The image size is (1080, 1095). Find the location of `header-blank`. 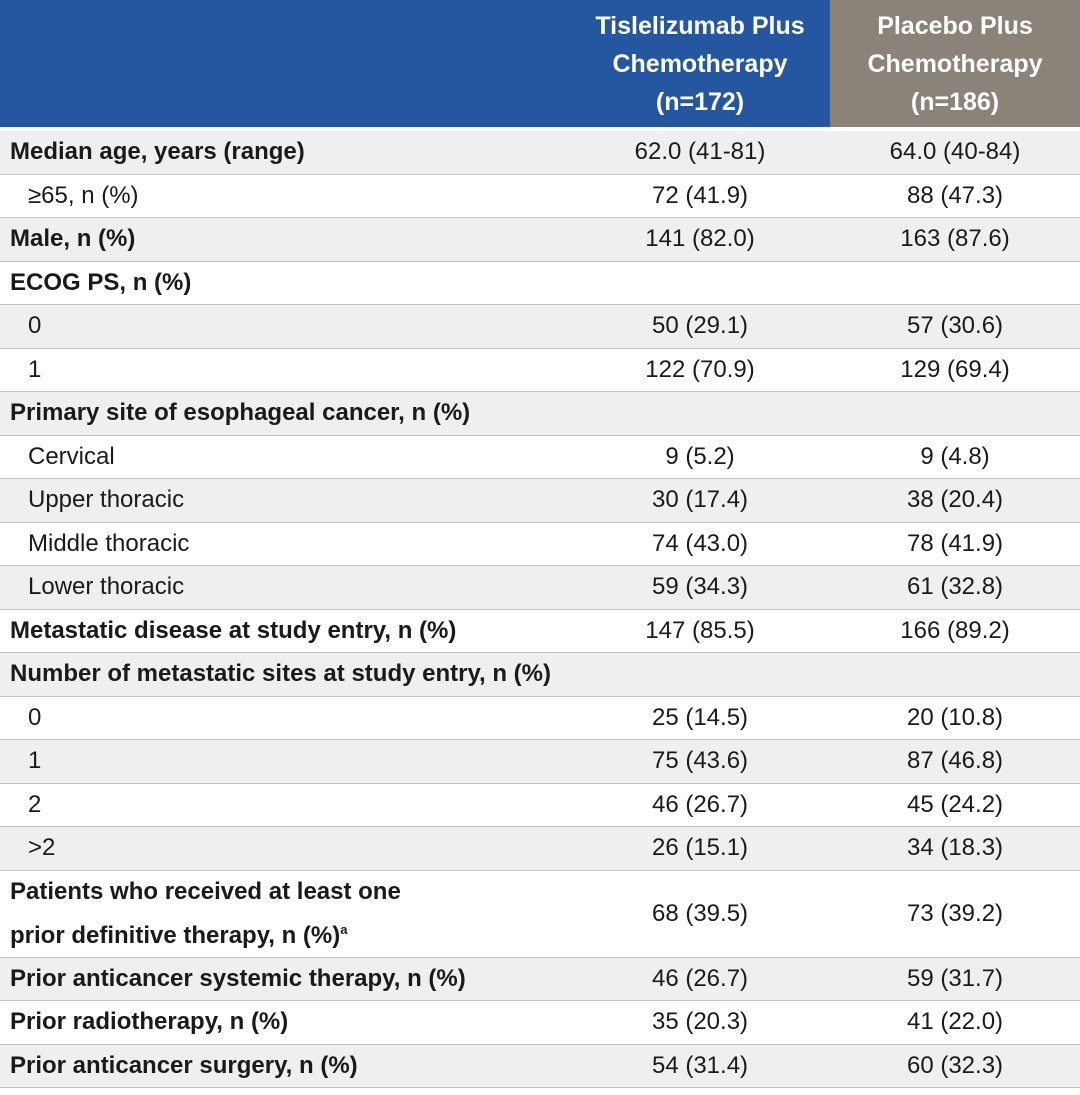

header-blank is located at coordinates (285, 63).